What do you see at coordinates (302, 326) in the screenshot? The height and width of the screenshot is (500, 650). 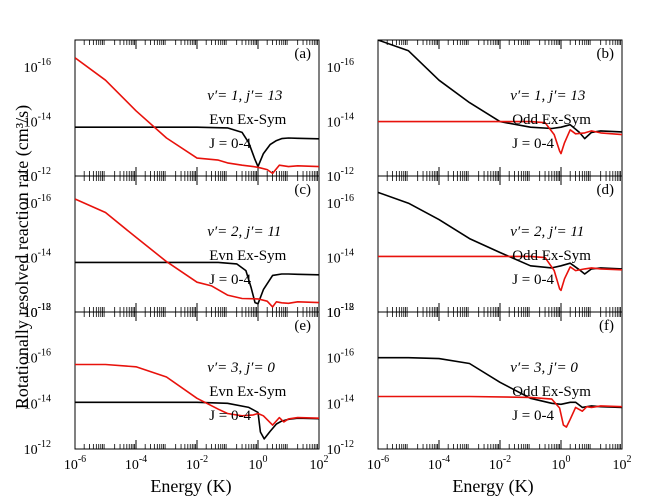 I see `panel-label: (e)` at bounding box center [302, 326].